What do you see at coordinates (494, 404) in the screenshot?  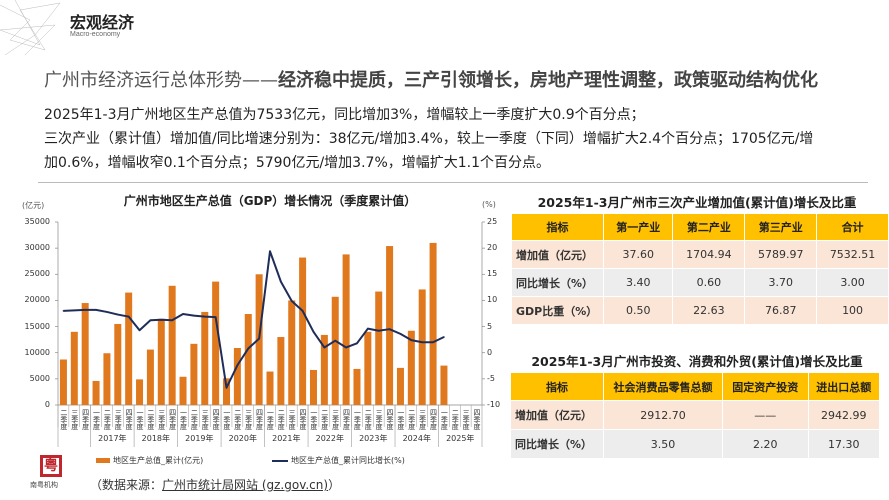 I see `right-tick-label: -10` at bounding box center [494, 404].